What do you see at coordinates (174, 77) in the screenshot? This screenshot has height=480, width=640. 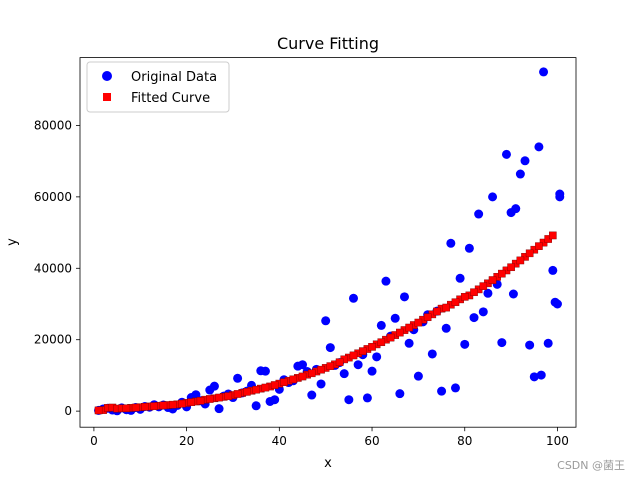 I see `legend-label-original-data: Original Data` at bounding box center [174, 77].